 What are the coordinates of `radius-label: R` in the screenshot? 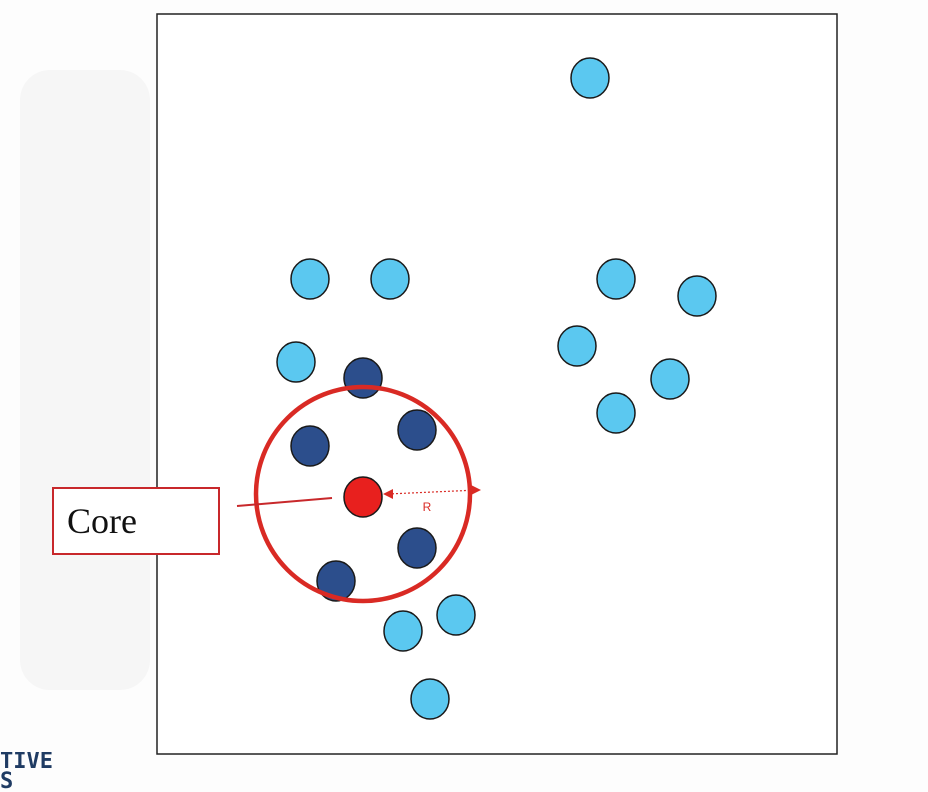 It's located at (427, 507).